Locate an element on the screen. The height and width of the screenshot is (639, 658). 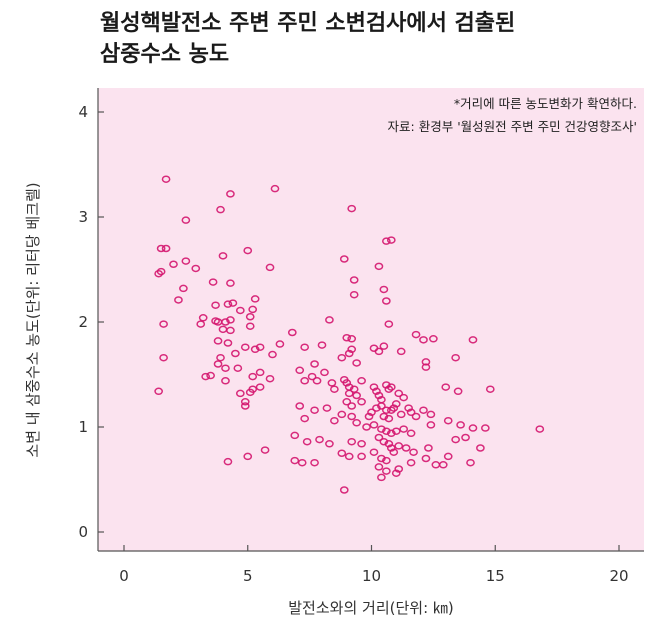
x-axis-ticks: 0 5 10 15 20 is located at coordinates (374, 565).